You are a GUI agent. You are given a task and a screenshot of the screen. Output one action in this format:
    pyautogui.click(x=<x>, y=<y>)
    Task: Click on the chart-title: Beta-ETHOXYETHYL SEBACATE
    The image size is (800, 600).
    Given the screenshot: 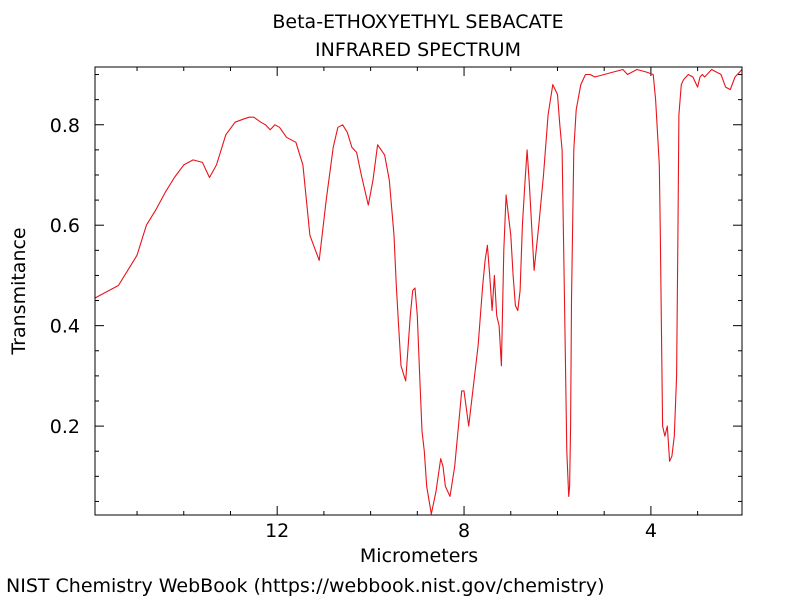 What is the action you would take?
    pyautogui.click(x=417, y=22)
    